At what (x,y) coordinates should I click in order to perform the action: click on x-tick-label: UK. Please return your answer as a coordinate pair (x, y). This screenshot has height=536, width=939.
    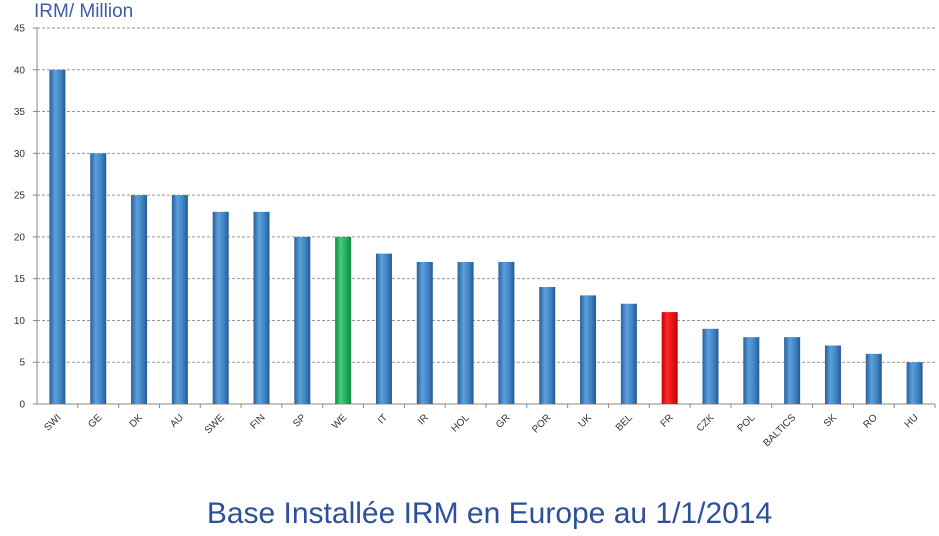
    Looking at the image, I should click on (586, 421).